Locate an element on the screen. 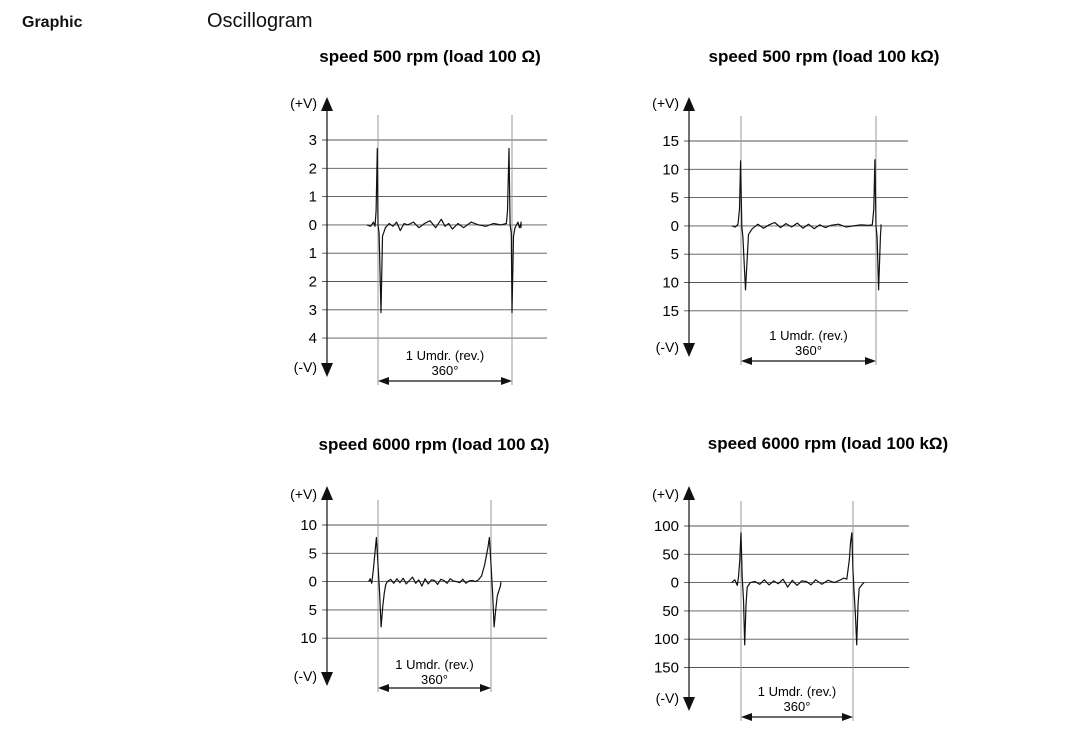 The image size is (1068, 739). chart3-arrow-up-icon is located at coordinates (327, 493).